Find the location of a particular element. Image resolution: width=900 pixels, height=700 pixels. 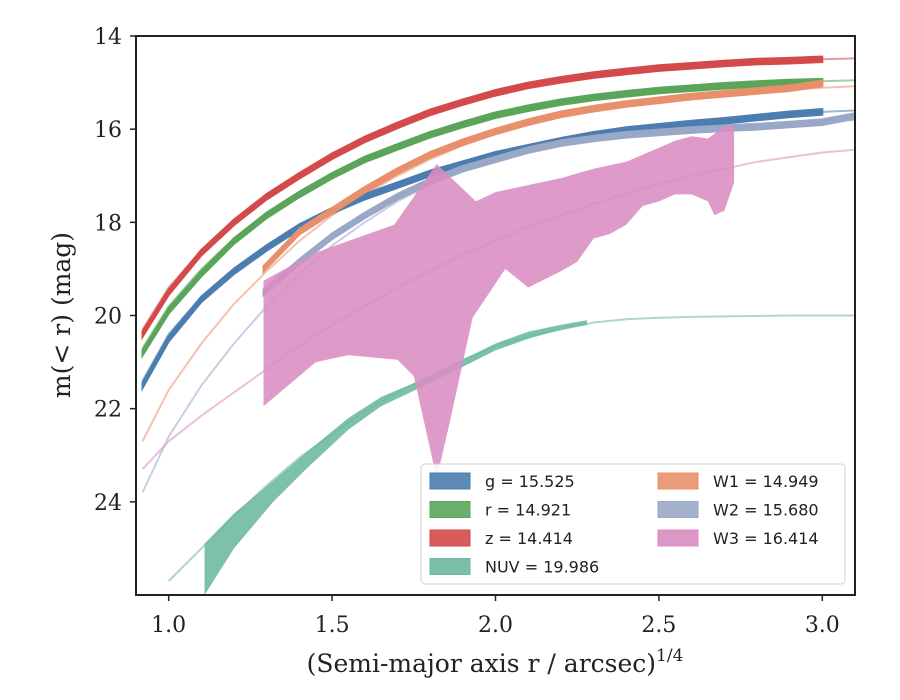

y-tick-label: 14 is located at coordinates (108, 37).